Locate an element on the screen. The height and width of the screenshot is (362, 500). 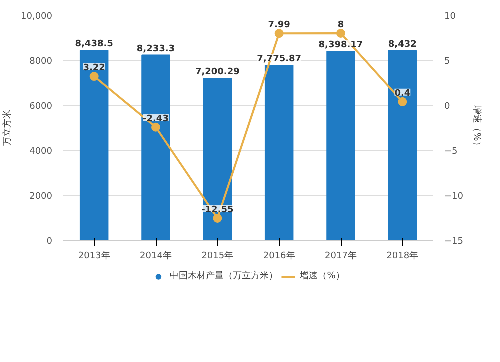
y-tick-label: 6000 is located at coordinates (41, 107).